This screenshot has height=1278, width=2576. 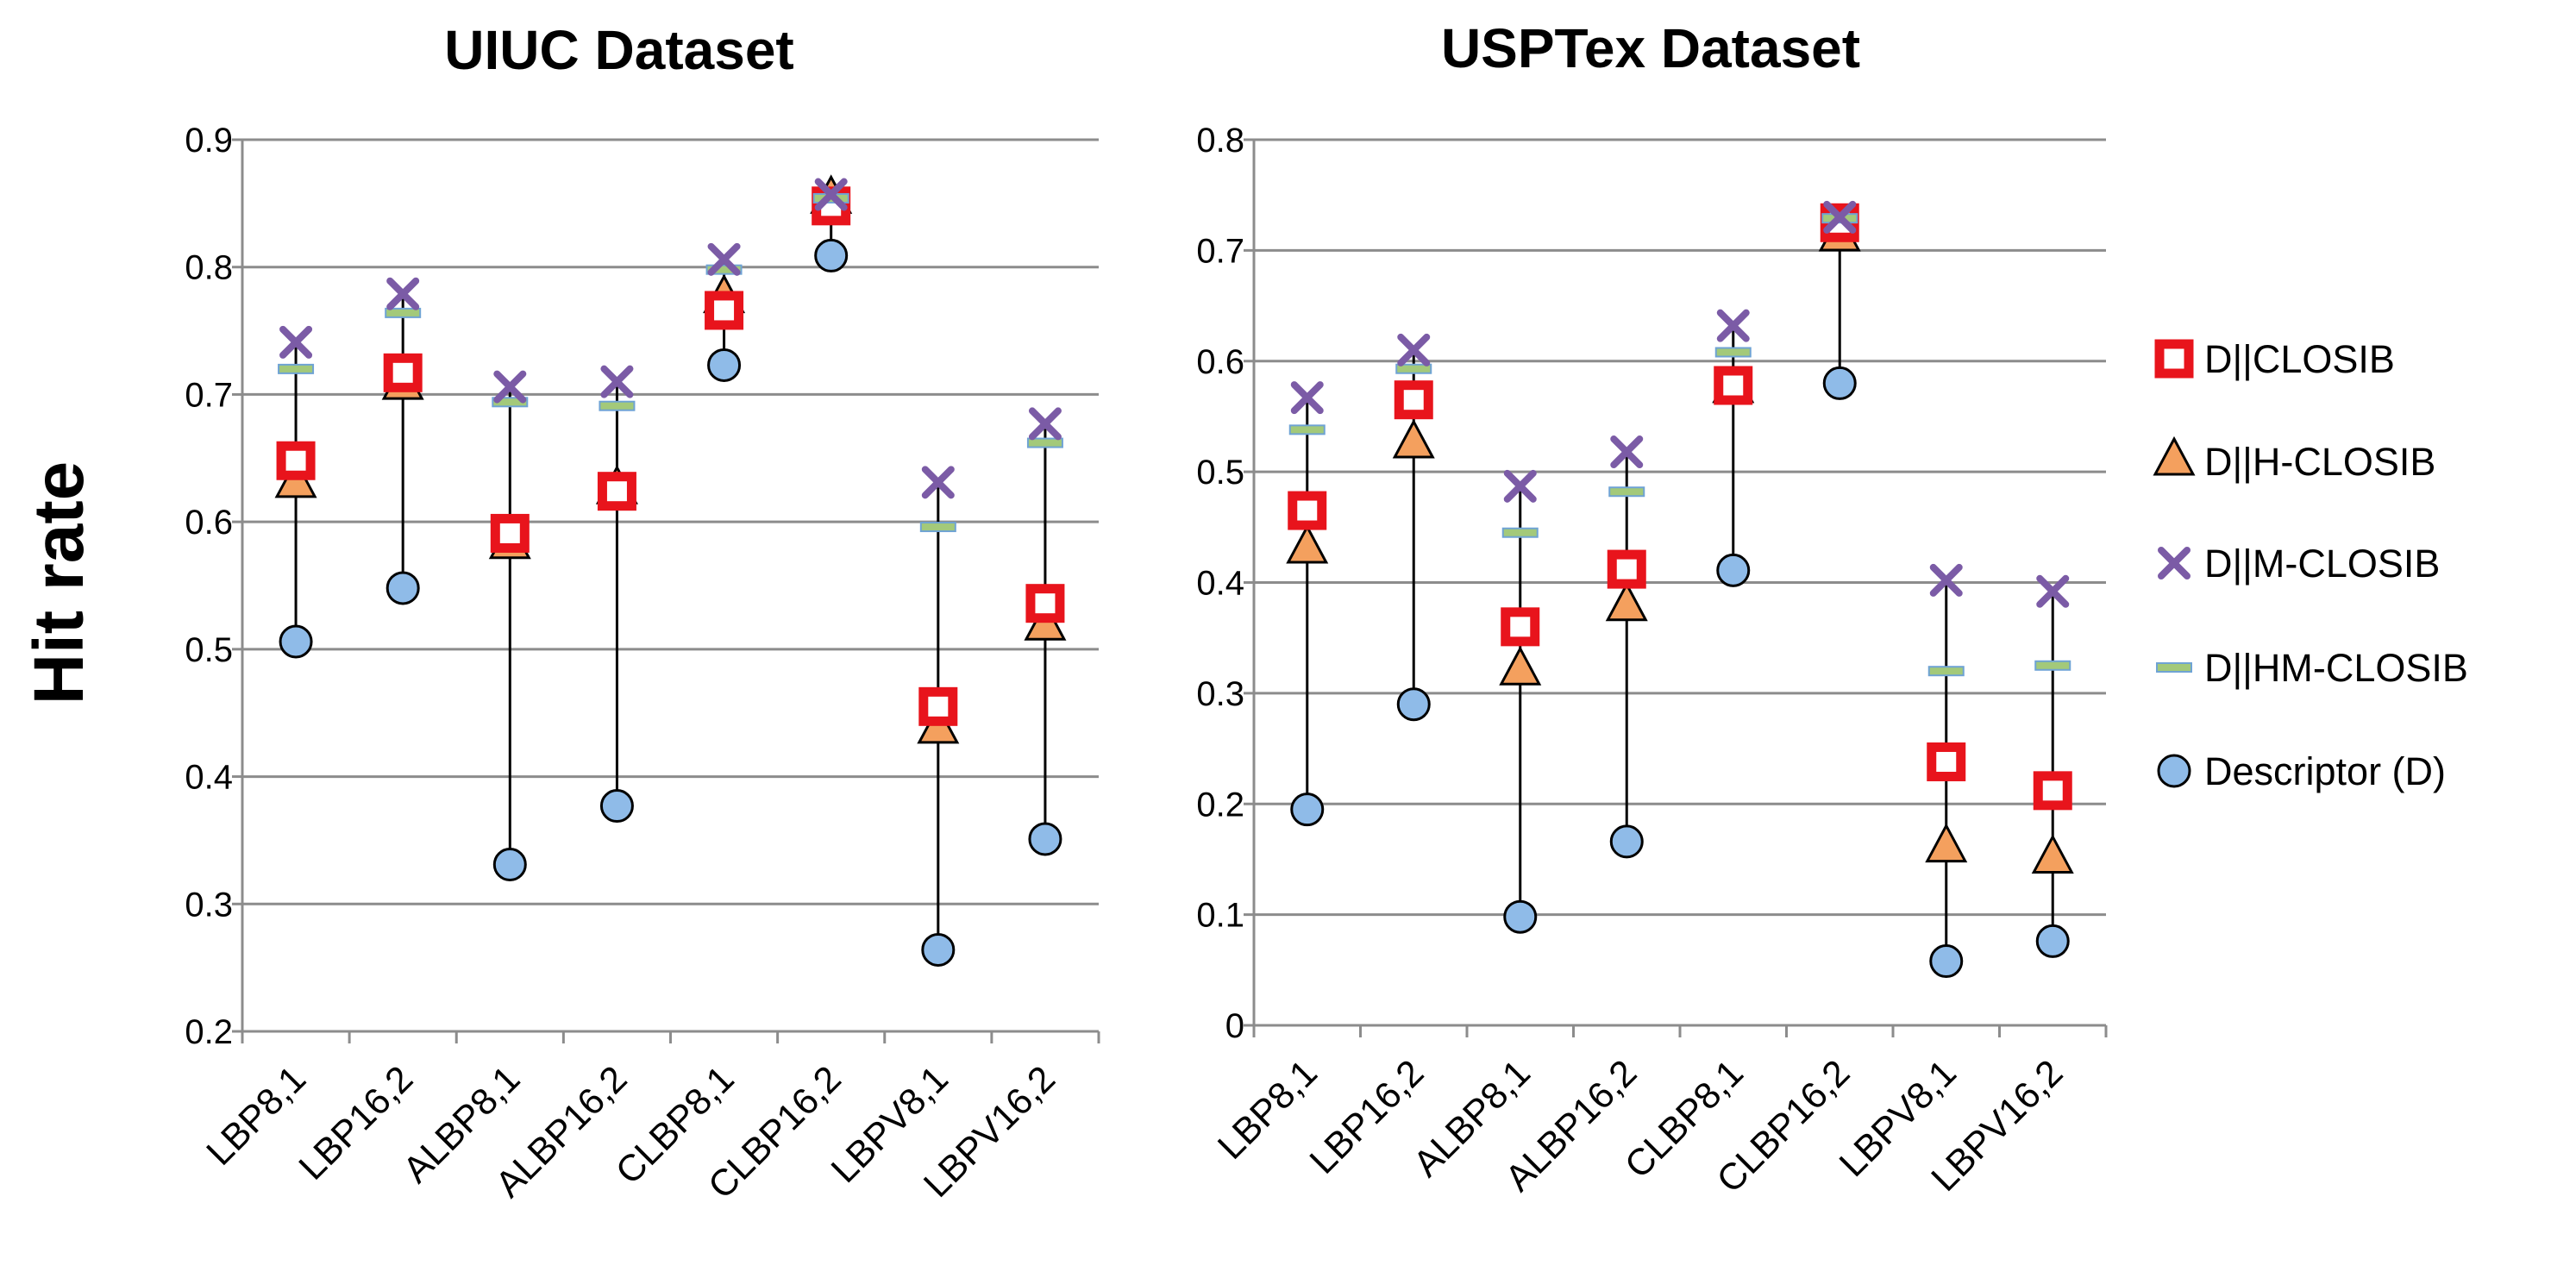 I want to click on uiuc-y-tick-label: 0.2, so click(x=209, y=1032).